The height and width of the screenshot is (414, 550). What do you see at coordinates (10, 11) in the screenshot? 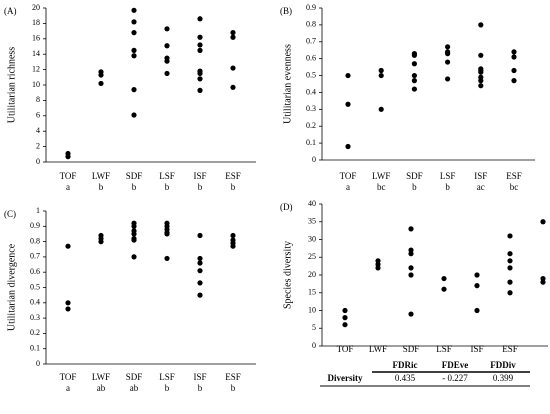
I see `panel-label: (A)` at bounding box center [10, 11].